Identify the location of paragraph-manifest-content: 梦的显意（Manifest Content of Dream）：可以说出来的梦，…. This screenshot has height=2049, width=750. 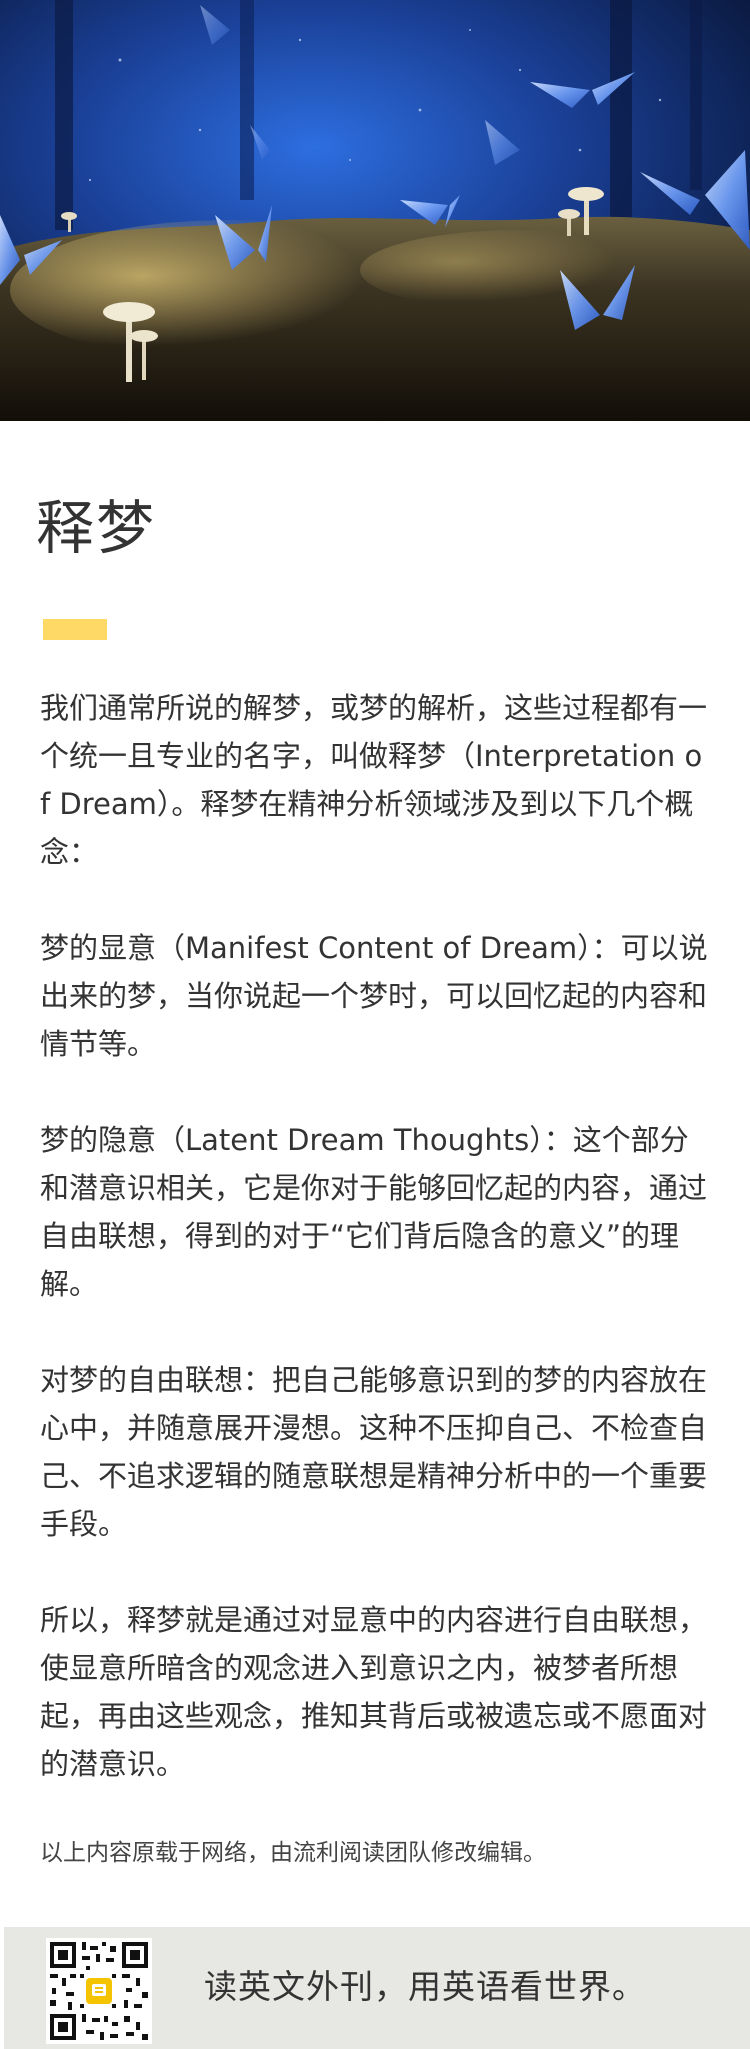
(374, 996).